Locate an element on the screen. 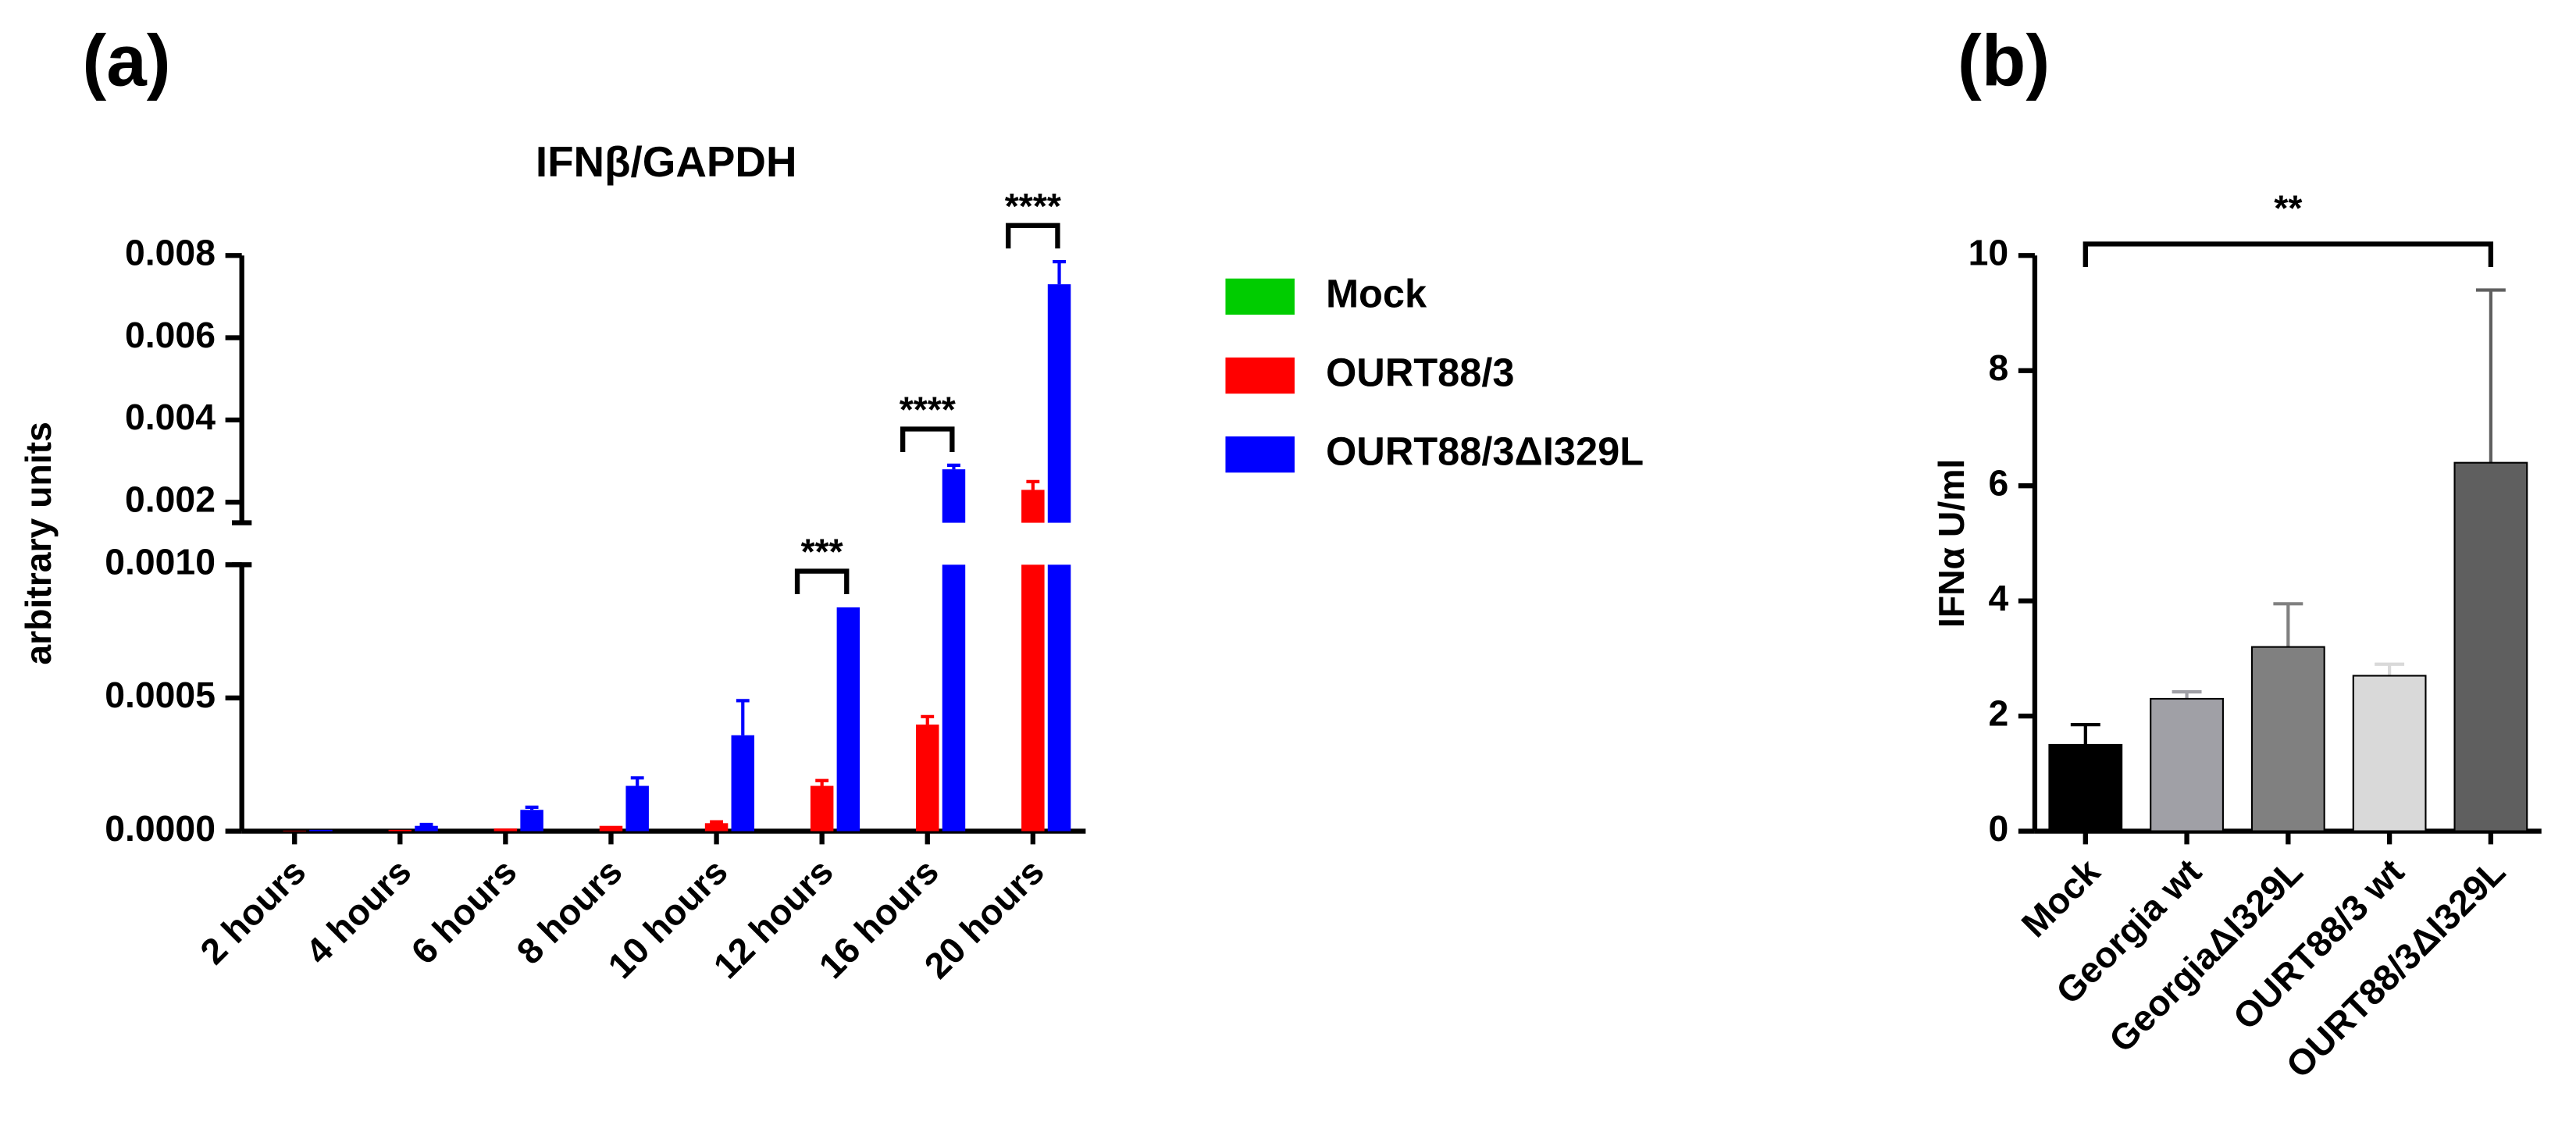 This screenshot has width=2576, height=1136. legend-label: OURT88/3 is located at coordinates (1420, 372).